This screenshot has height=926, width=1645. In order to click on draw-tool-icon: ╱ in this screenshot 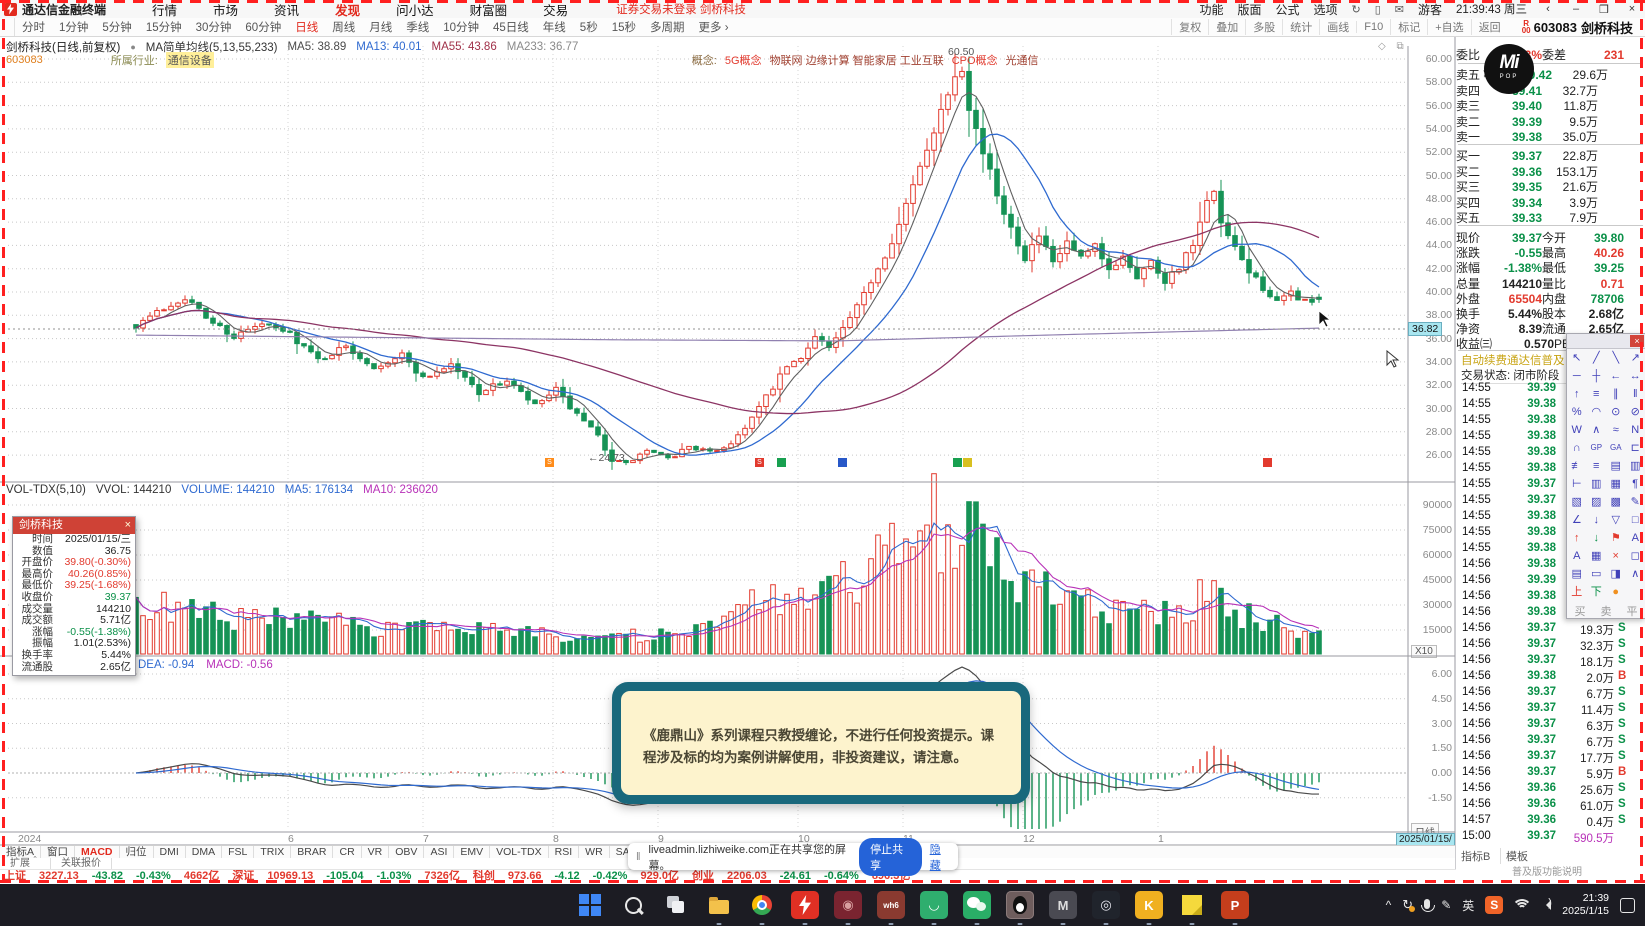, I will do `click(1596, 358)`.